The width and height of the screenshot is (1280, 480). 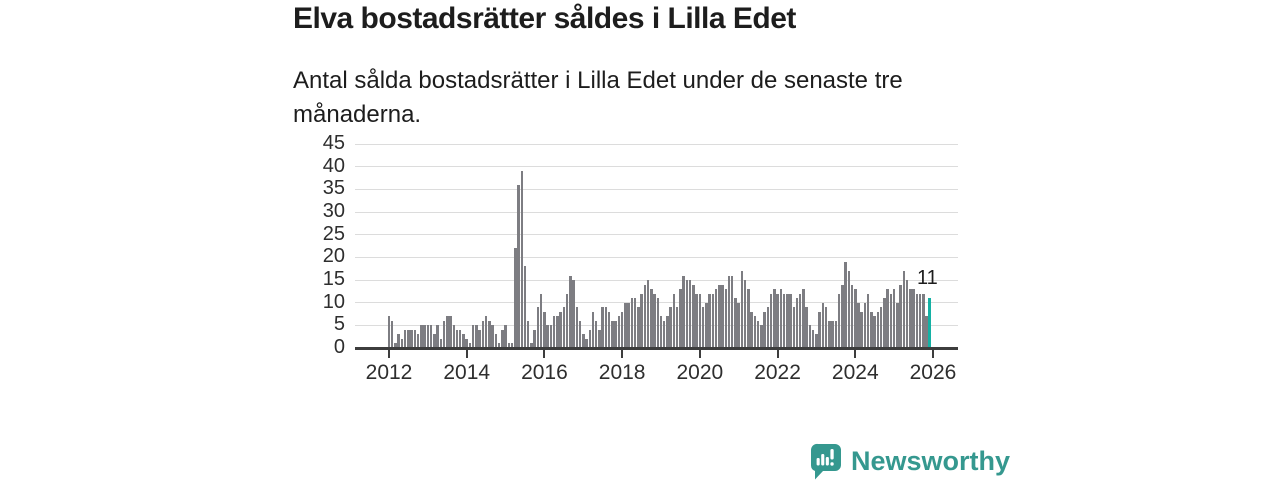 I want to click on gridline, so click(x=656, y=280).